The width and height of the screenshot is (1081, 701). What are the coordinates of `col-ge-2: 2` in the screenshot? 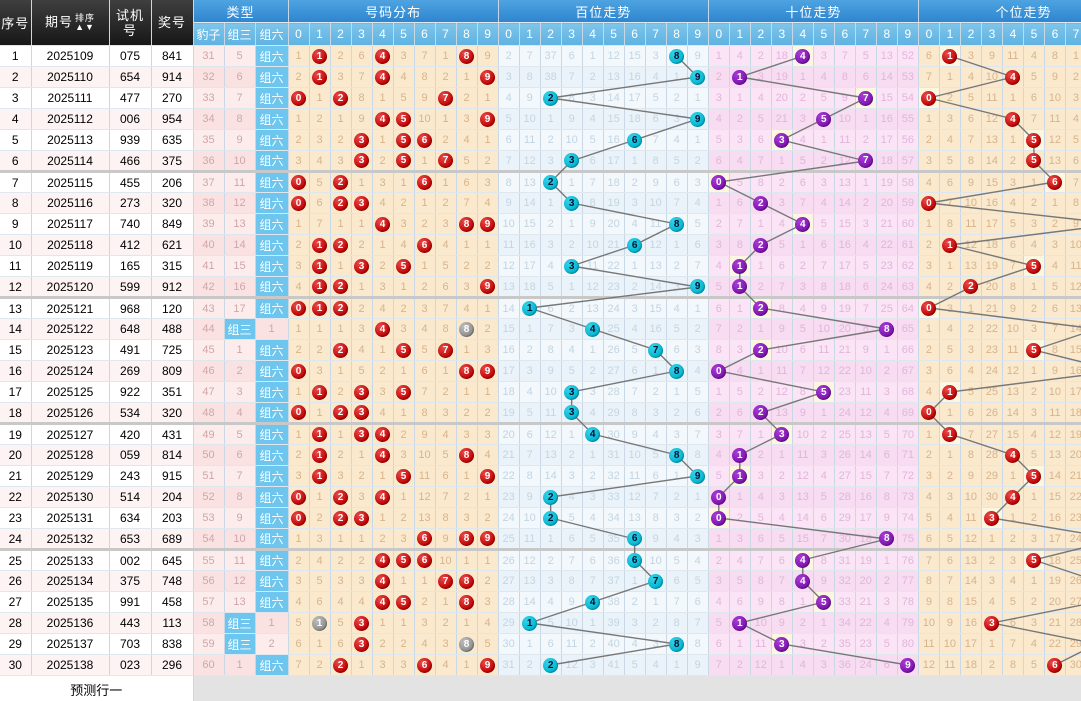 It's located at (971, 34).